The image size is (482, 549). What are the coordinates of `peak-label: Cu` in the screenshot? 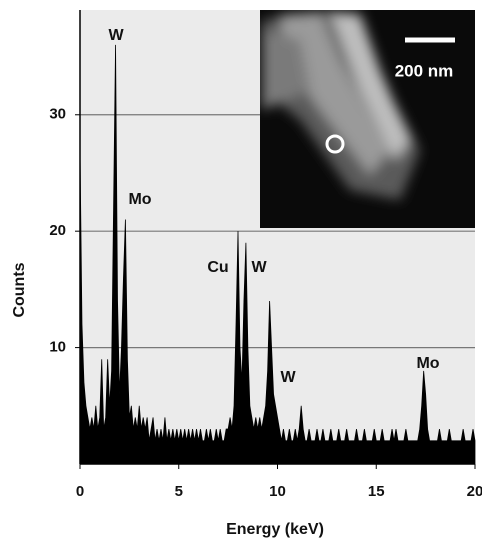 It's located at (217, 267).